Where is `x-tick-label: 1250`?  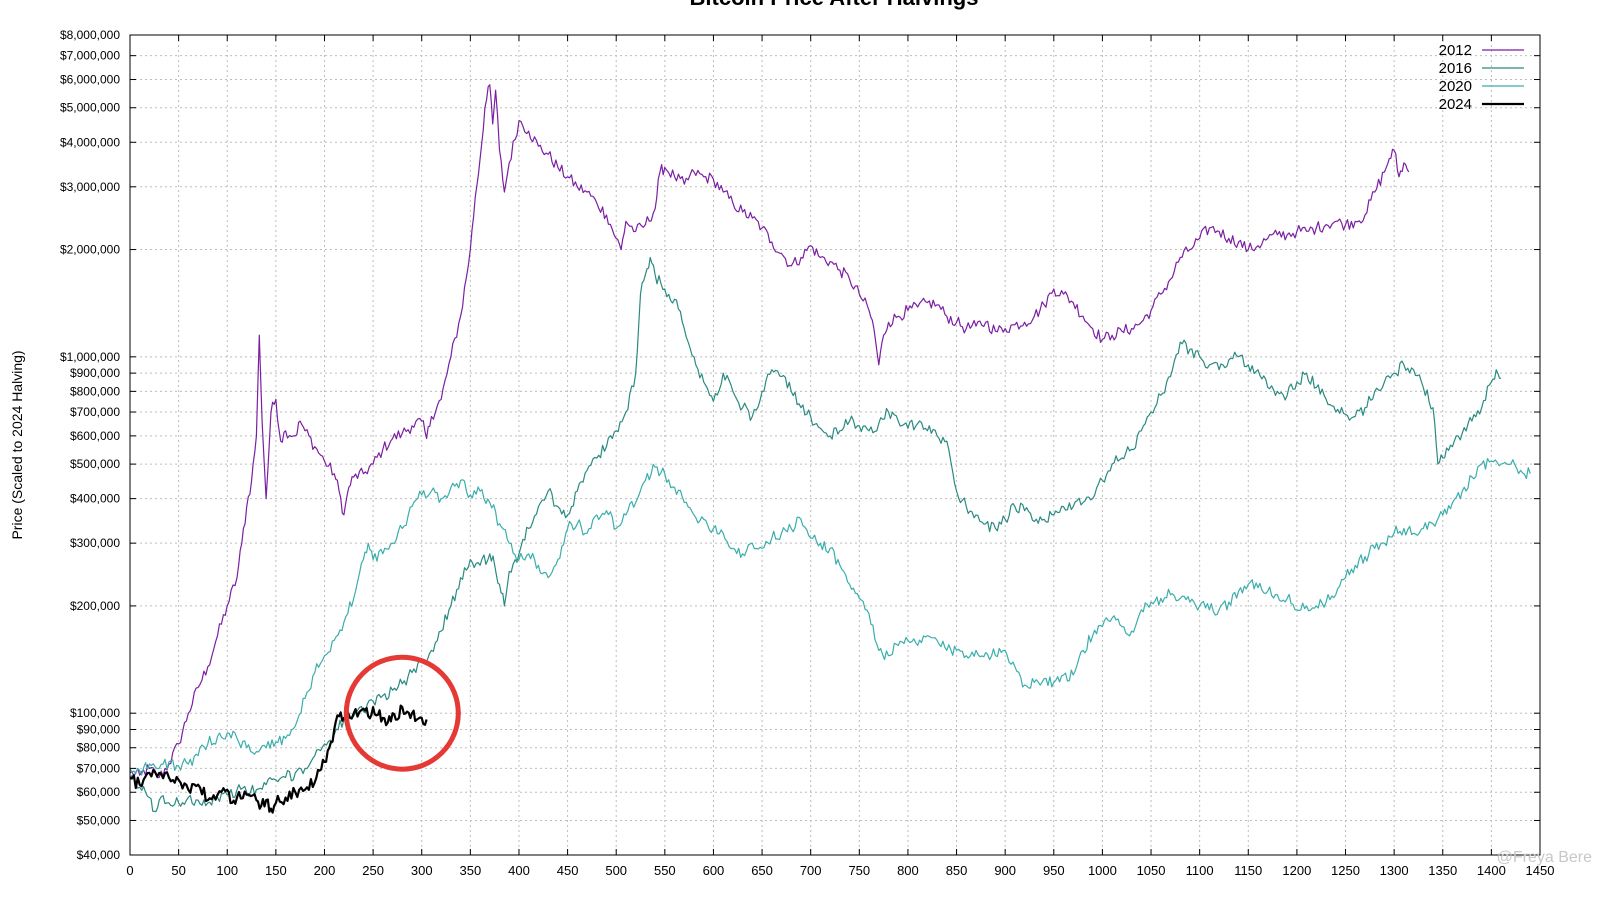 x-tick-label: 1250 is located at coordinates (1345, 870).